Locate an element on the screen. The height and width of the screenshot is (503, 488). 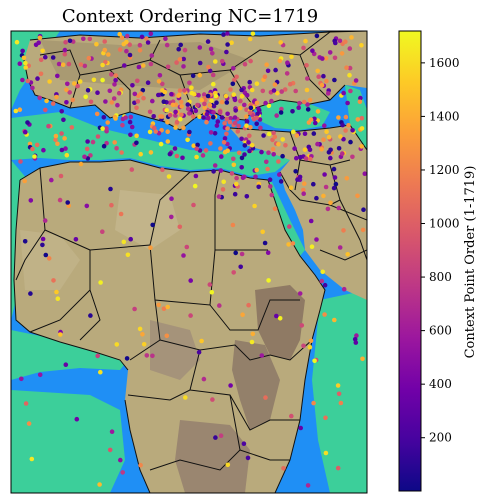
colorbar-bar is located at coordinates (410, 261).